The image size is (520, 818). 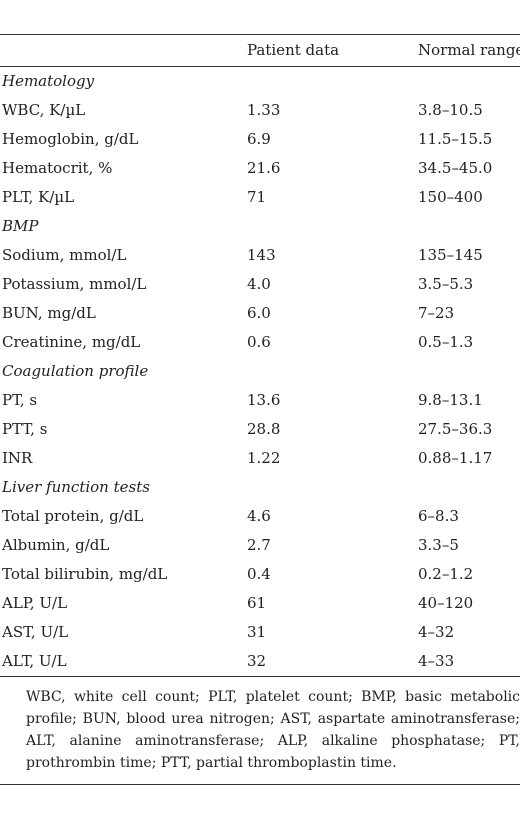 I want to click on patient-value-cell: 0.6, so click(x=259, y=342).